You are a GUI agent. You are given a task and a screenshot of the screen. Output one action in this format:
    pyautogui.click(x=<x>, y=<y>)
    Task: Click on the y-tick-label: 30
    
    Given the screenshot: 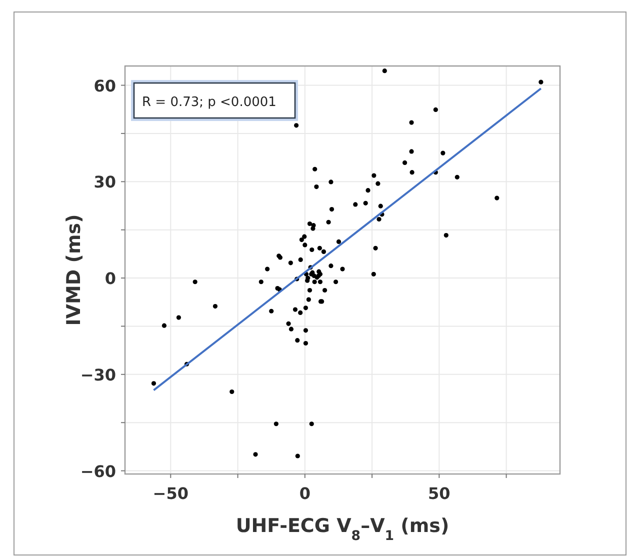 What is the action you would take?
    pyautogui.click(x=105, y=182)
    